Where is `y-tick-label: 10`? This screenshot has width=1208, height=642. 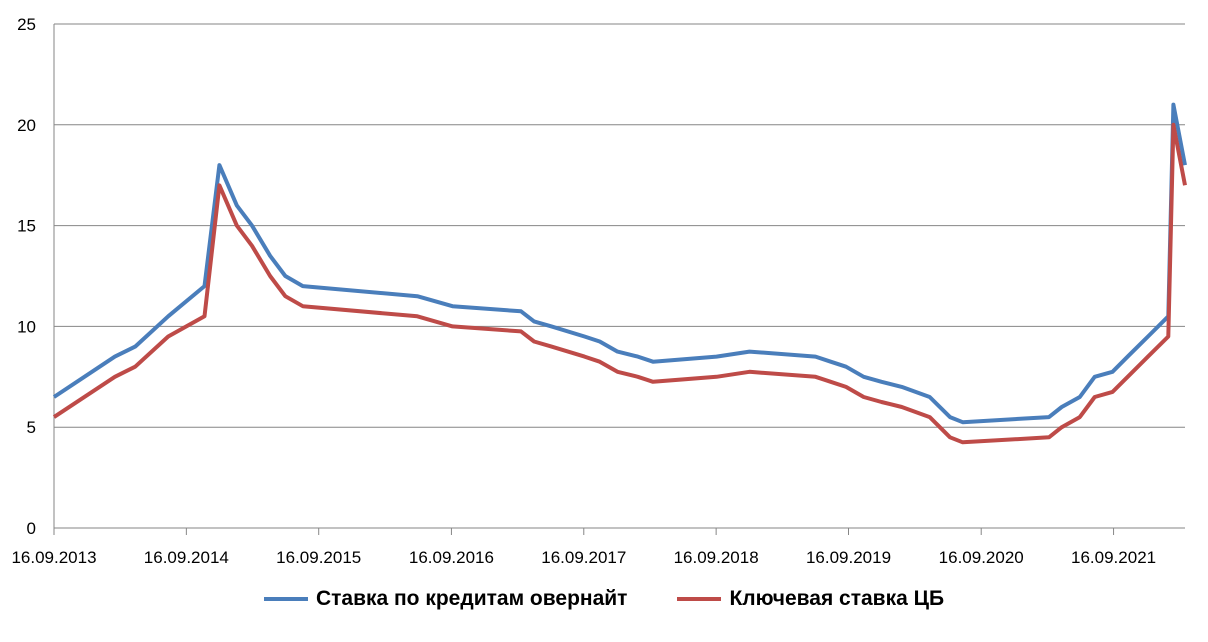 y-tick-label: 10 is located at coordinates (26, 326).